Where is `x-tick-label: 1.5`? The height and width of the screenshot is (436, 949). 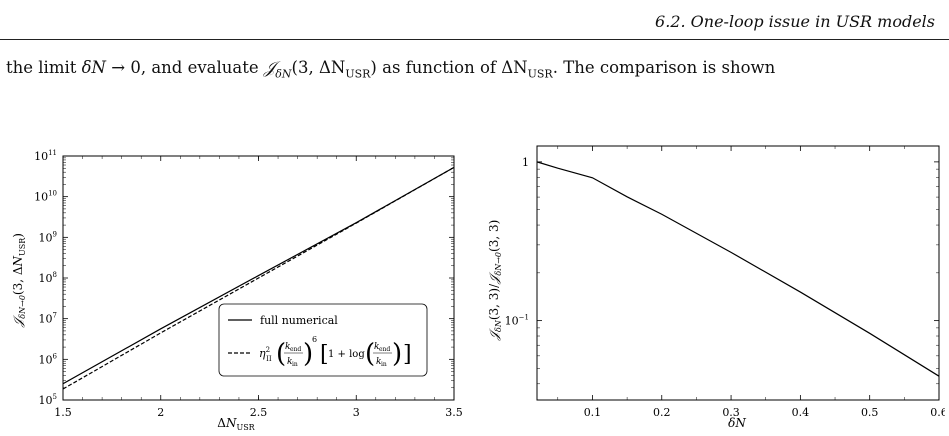 x-tick-label: 1.5 is located at coordinates (63, 412).